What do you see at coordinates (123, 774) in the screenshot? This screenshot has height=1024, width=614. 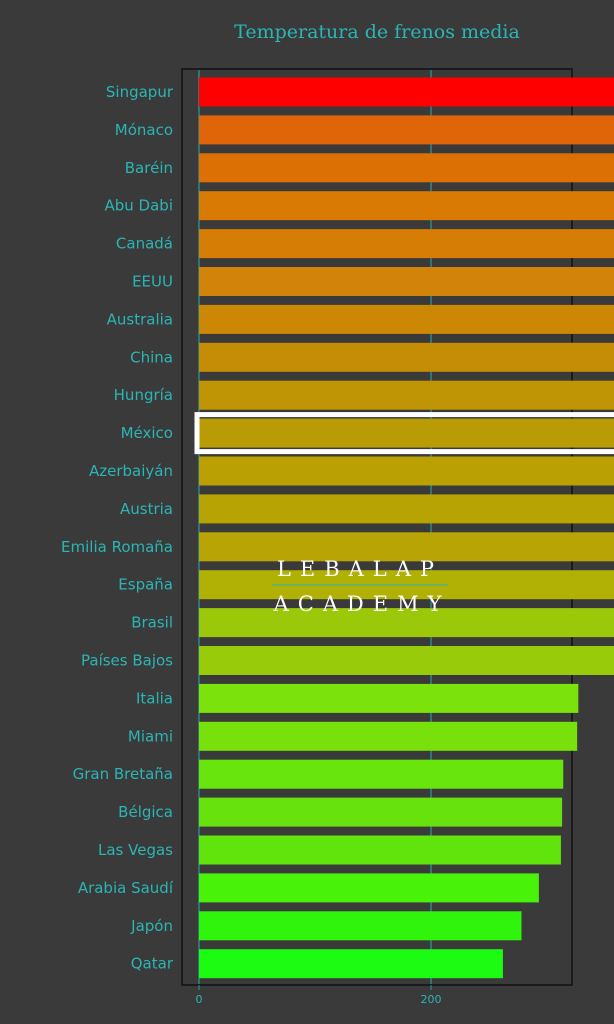 I see `category-label: Gran Bretaña` at bounding box center [123, 774].